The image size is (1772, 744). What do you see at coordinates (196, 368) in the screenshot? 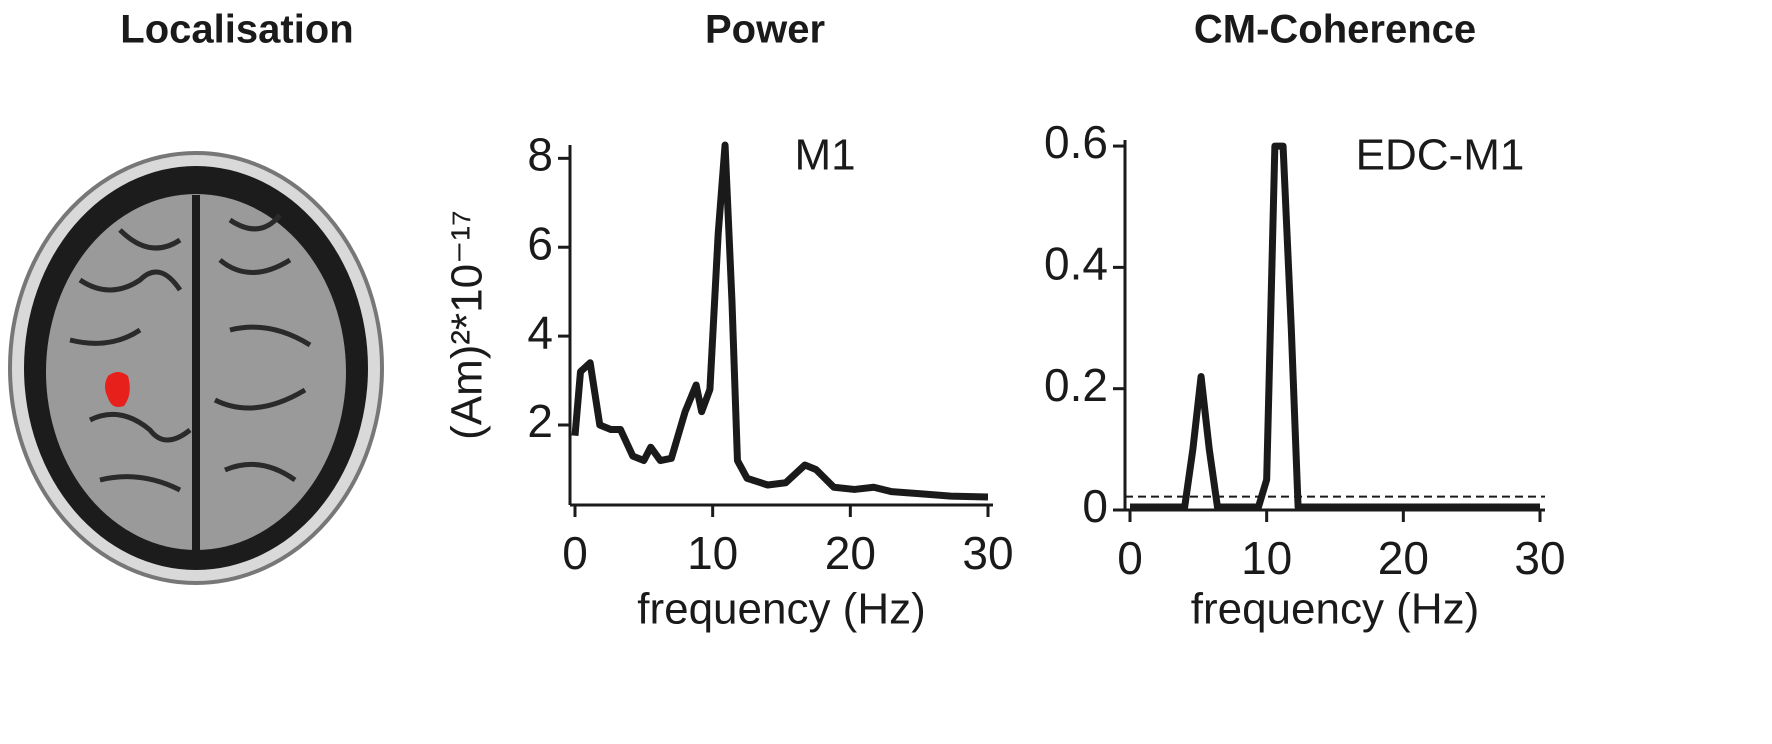
I see `brain-image` at bounding box center [196, 368].